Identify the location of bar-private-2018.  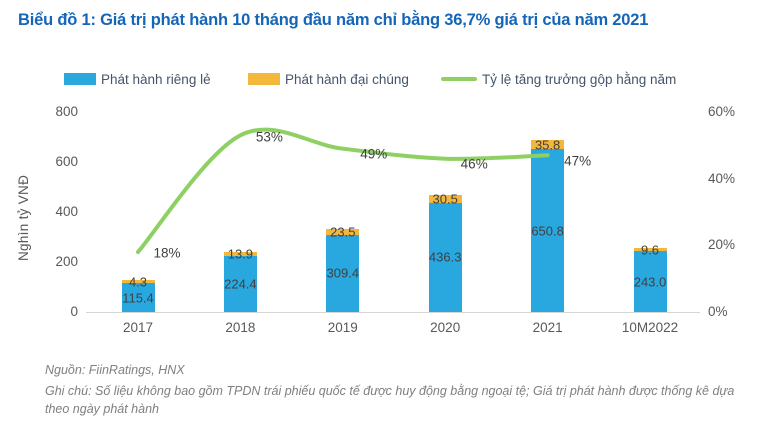
(240, 283).